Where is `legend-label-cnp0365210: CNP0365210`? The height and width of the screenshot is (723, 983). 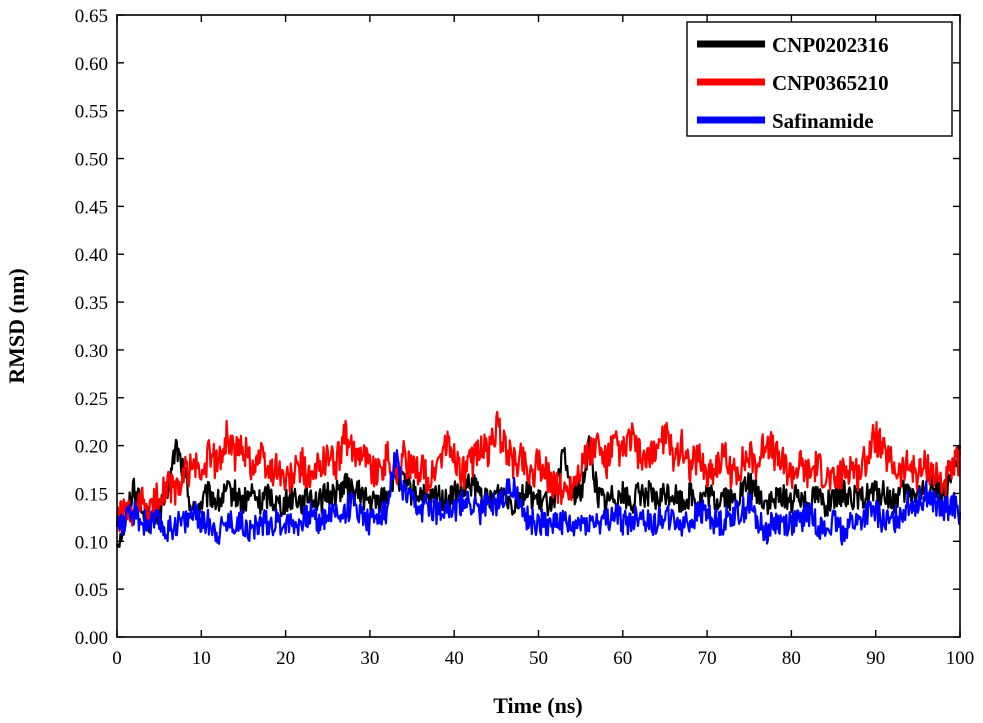
legend-label-cnp0365210: CNP0365210 is located at coordinates (830, 83).